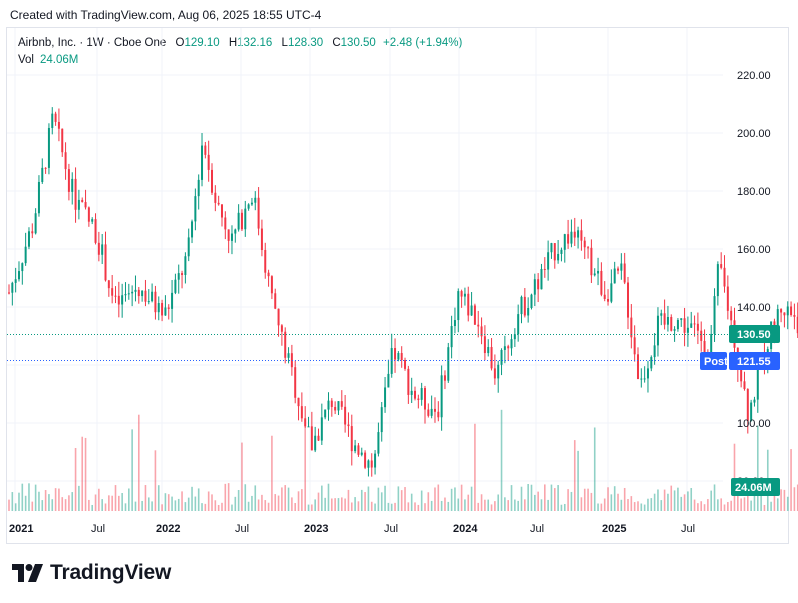  Describe the element at coordinates (26, 60) in the screenshot. I see `volume-label: Vol` at that location.